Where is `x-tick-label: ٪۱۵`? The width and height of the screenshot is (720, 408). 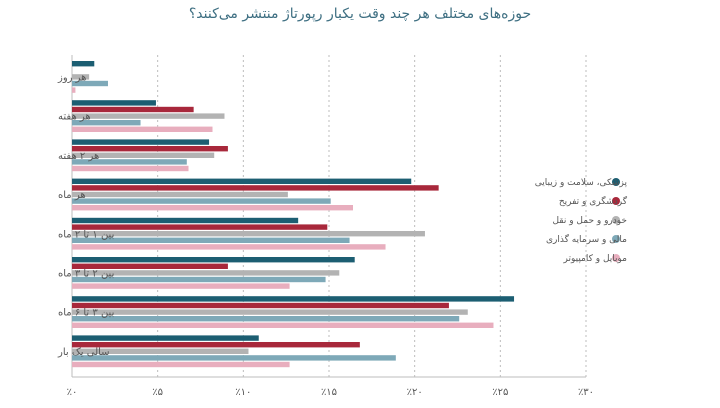
x-tick-label: ٪۱۵ is located at coordinates (329, 392).